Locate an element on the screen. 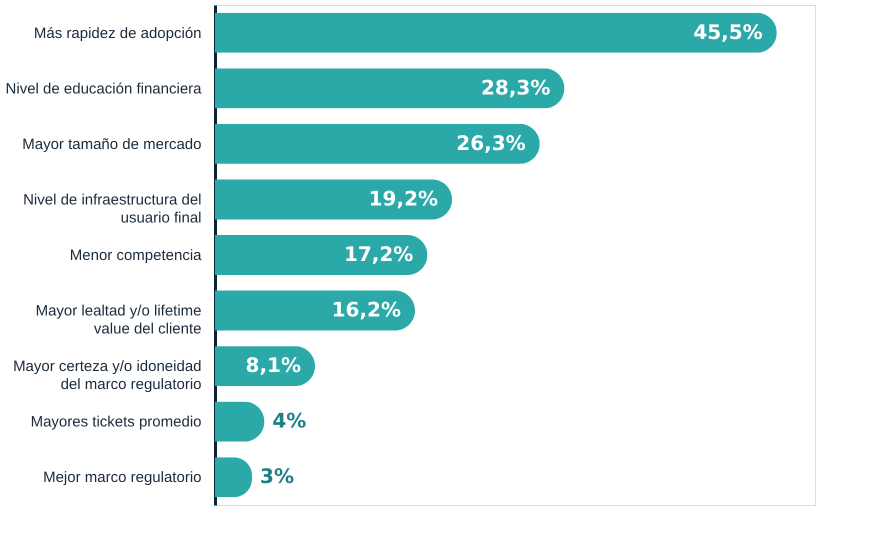 This screenshot has height=541, width=882. data-label: 26,3% is located at coordinates (491, 142).